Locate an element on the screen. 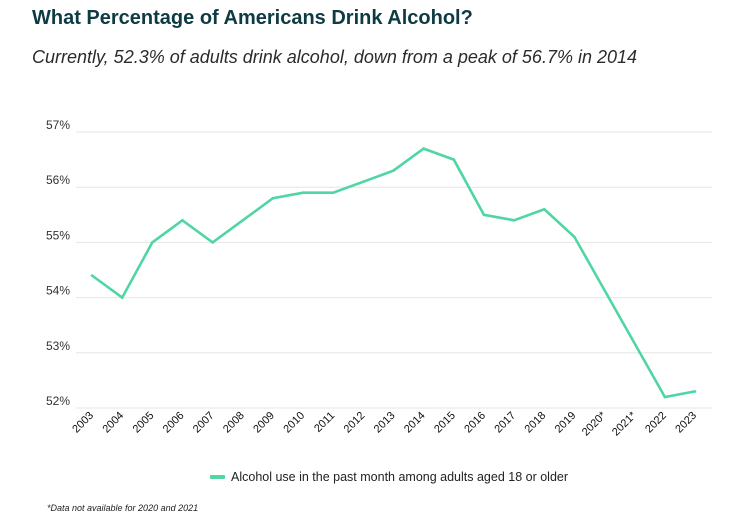 The image size is (750, 527). x-tick-label: 2013 is located at coordinates (385, 423).